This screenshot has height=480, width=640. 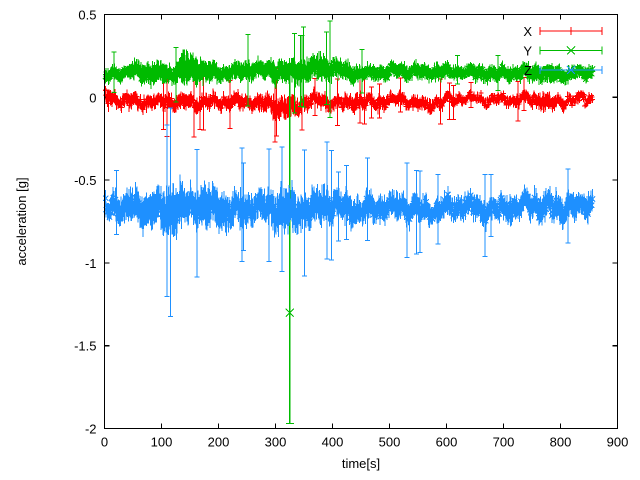 I want to click on series-X, so click(x=349, y=105).